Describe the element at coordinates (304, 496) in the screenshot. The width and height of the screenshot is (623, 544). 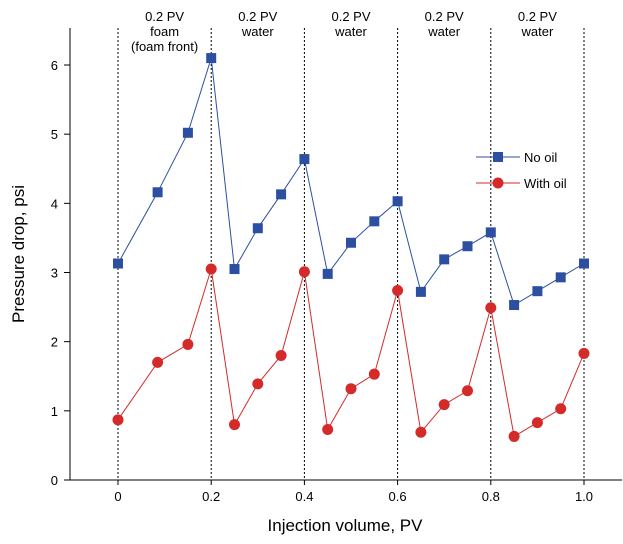
I see `x-tick-label: 0.4` at that location.